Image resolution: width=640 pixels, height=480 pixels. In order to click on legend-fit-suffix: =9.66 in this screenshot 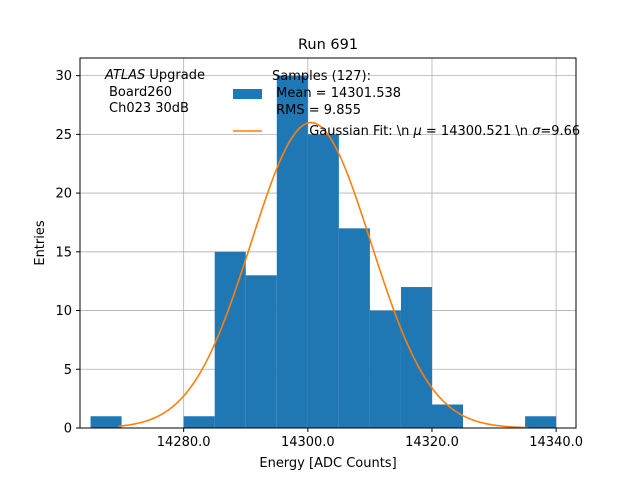, I will do `click(560, 131)`.